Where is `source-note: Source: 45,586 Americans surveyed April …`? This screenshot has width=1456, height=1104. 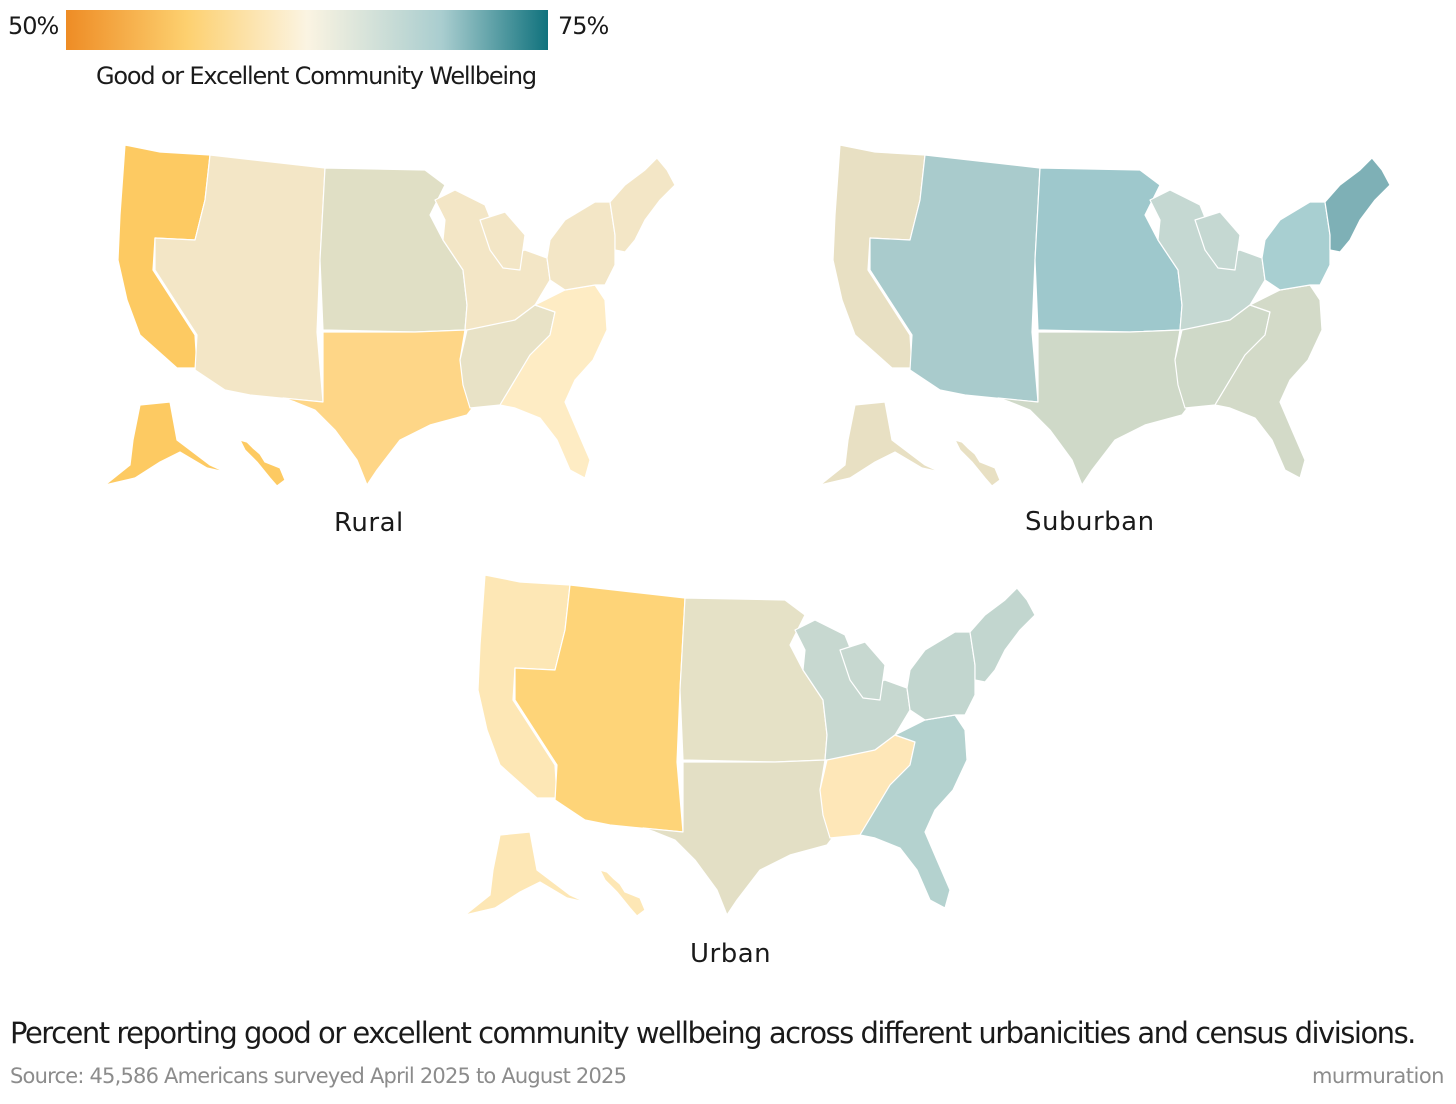 source-note: Source: 45,586 Americans surveyed April … is located at coordinates (318, 1076).